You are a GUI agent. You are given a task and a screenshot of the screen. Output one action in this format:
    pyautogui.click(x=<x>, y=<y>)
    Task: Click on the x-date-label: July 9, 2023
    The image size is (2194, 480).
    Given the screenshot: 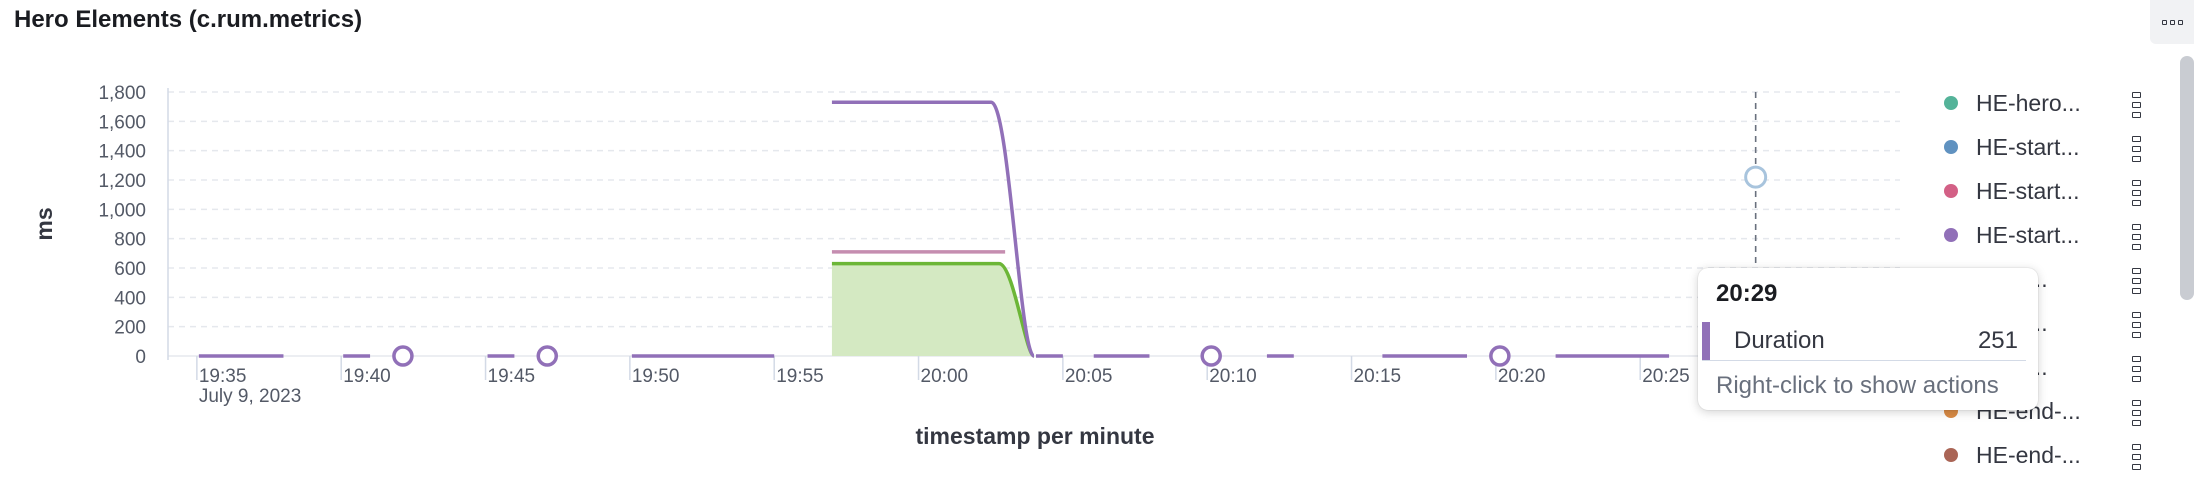 What is the action you would take?
    pyautogui.click(x=250, y=396)
    